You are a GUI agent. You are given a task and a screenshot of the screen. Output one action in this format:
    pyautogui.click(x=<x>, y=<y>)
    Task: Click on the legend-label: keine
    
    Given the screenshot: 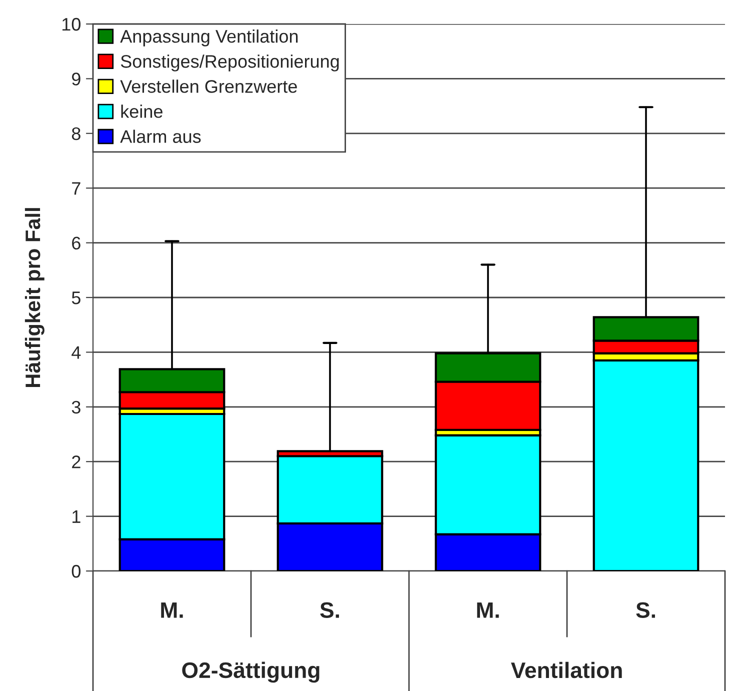 What is the action you would take?
    pyautogui.click(x=141, y=111)
    